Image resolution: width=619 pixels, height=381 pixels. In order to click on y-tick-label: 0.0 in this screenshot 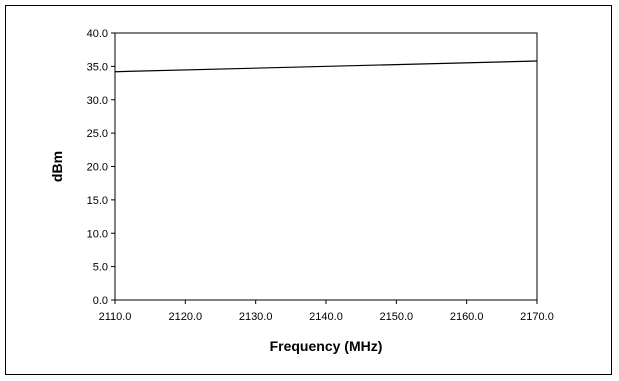, I will do `click(100, 301)`.